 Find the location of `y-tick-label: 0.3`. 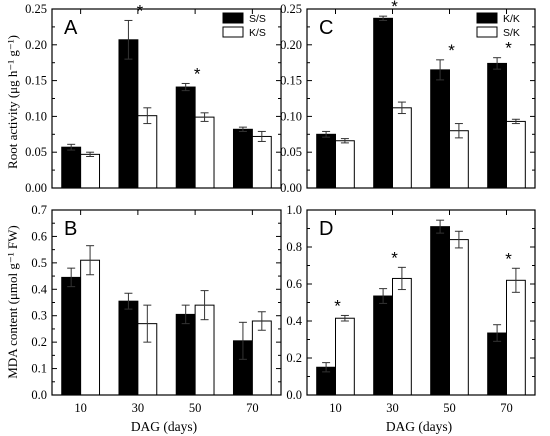

y-tick-label: 0.3 is located at coordinates (39, 316).